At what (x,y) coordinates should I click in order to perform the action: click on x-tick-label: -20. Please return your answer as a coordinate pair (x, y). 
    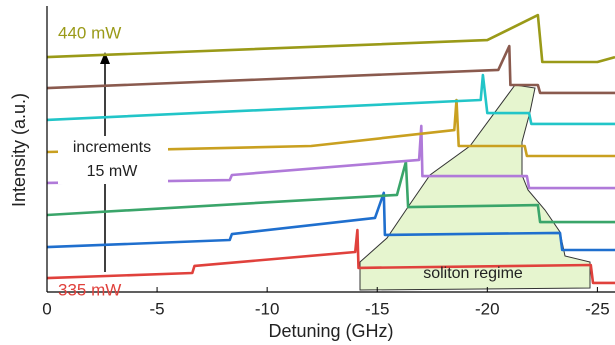
    Looking at the image, I should click on (487, 308).